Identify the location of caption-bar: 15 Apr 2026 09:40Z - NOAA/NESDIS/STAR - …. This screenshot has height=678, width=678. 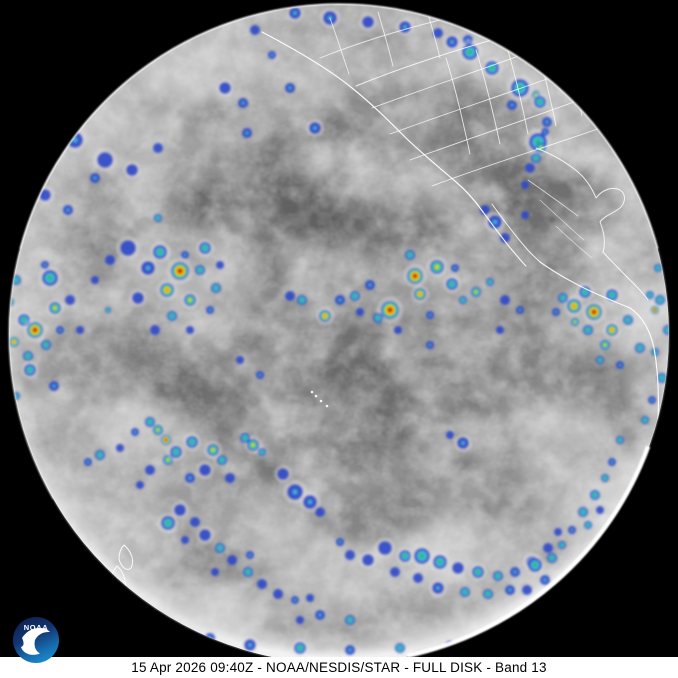
(339, 667).